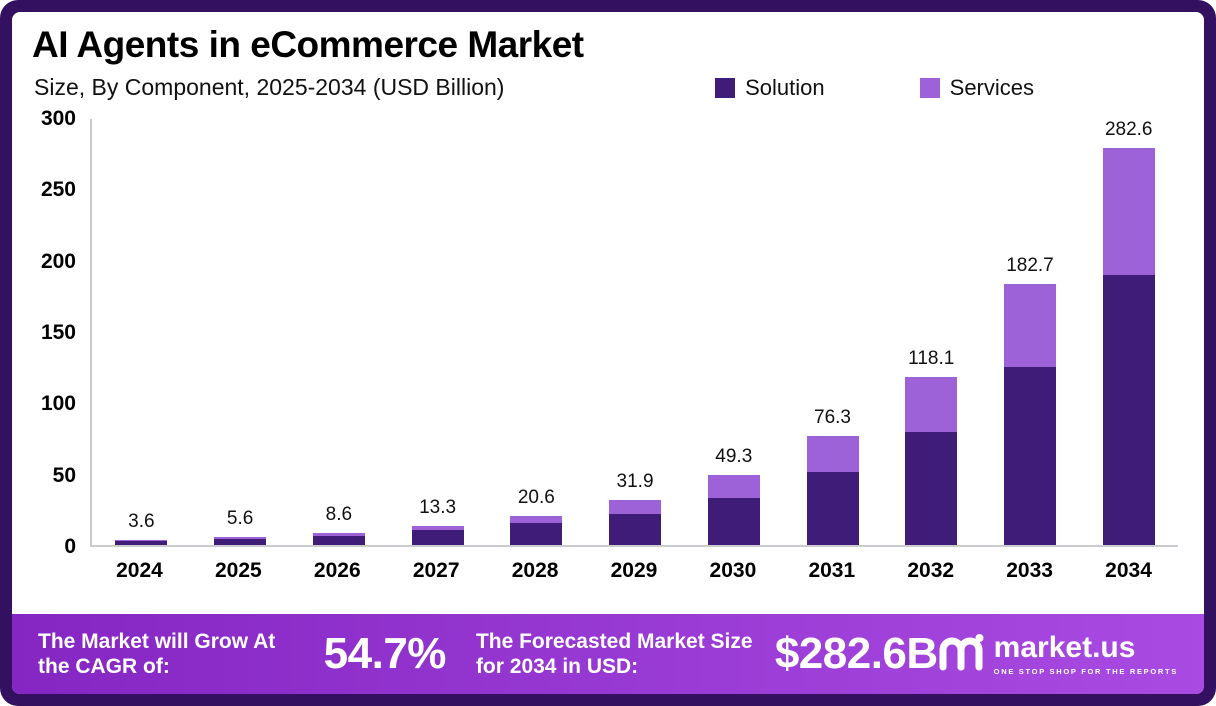 This screenshot has height=706, width=1216. What do you see at coordinates (832, 570) in the screenshot?
I see `x-tick-label: 2031` at bounding box center [832, 570].